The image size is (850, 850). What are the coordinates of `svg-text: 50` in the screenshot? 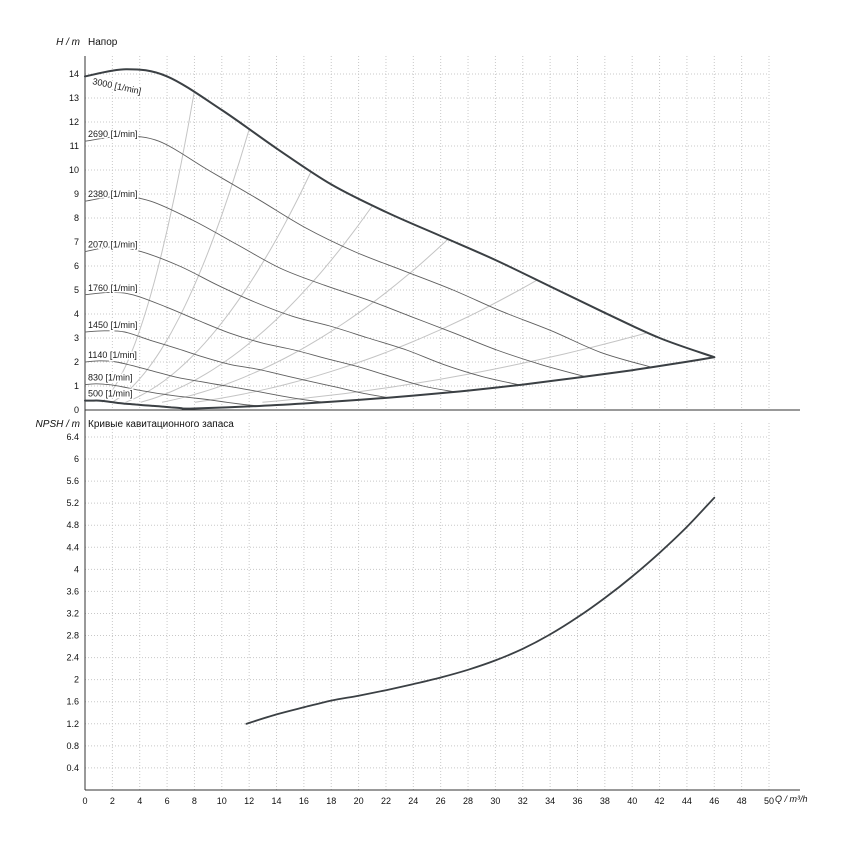 It's located at (769, 801).